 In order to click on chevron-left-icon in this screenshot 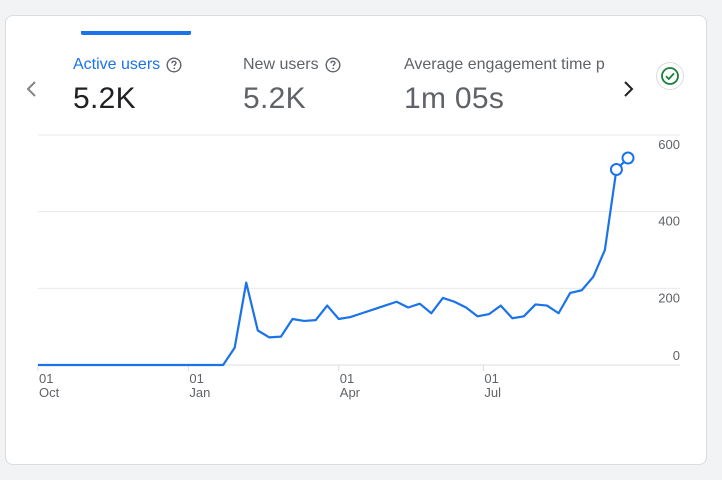, I will do `click(32, 89)`.